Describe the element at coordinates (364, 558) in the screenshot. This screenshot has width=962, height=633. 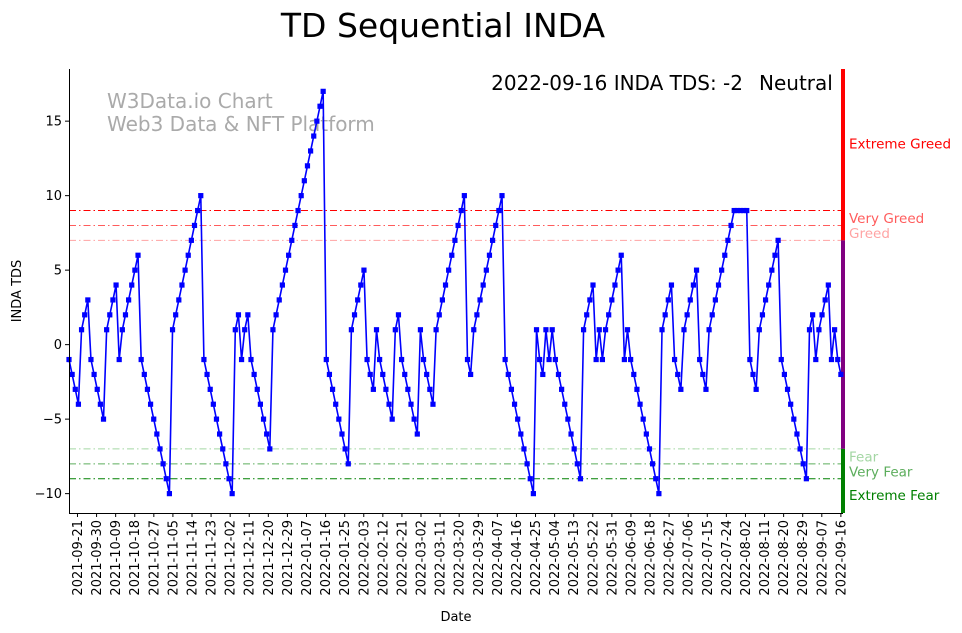
I see `x-tick-label: 2022-02-03` at that location.